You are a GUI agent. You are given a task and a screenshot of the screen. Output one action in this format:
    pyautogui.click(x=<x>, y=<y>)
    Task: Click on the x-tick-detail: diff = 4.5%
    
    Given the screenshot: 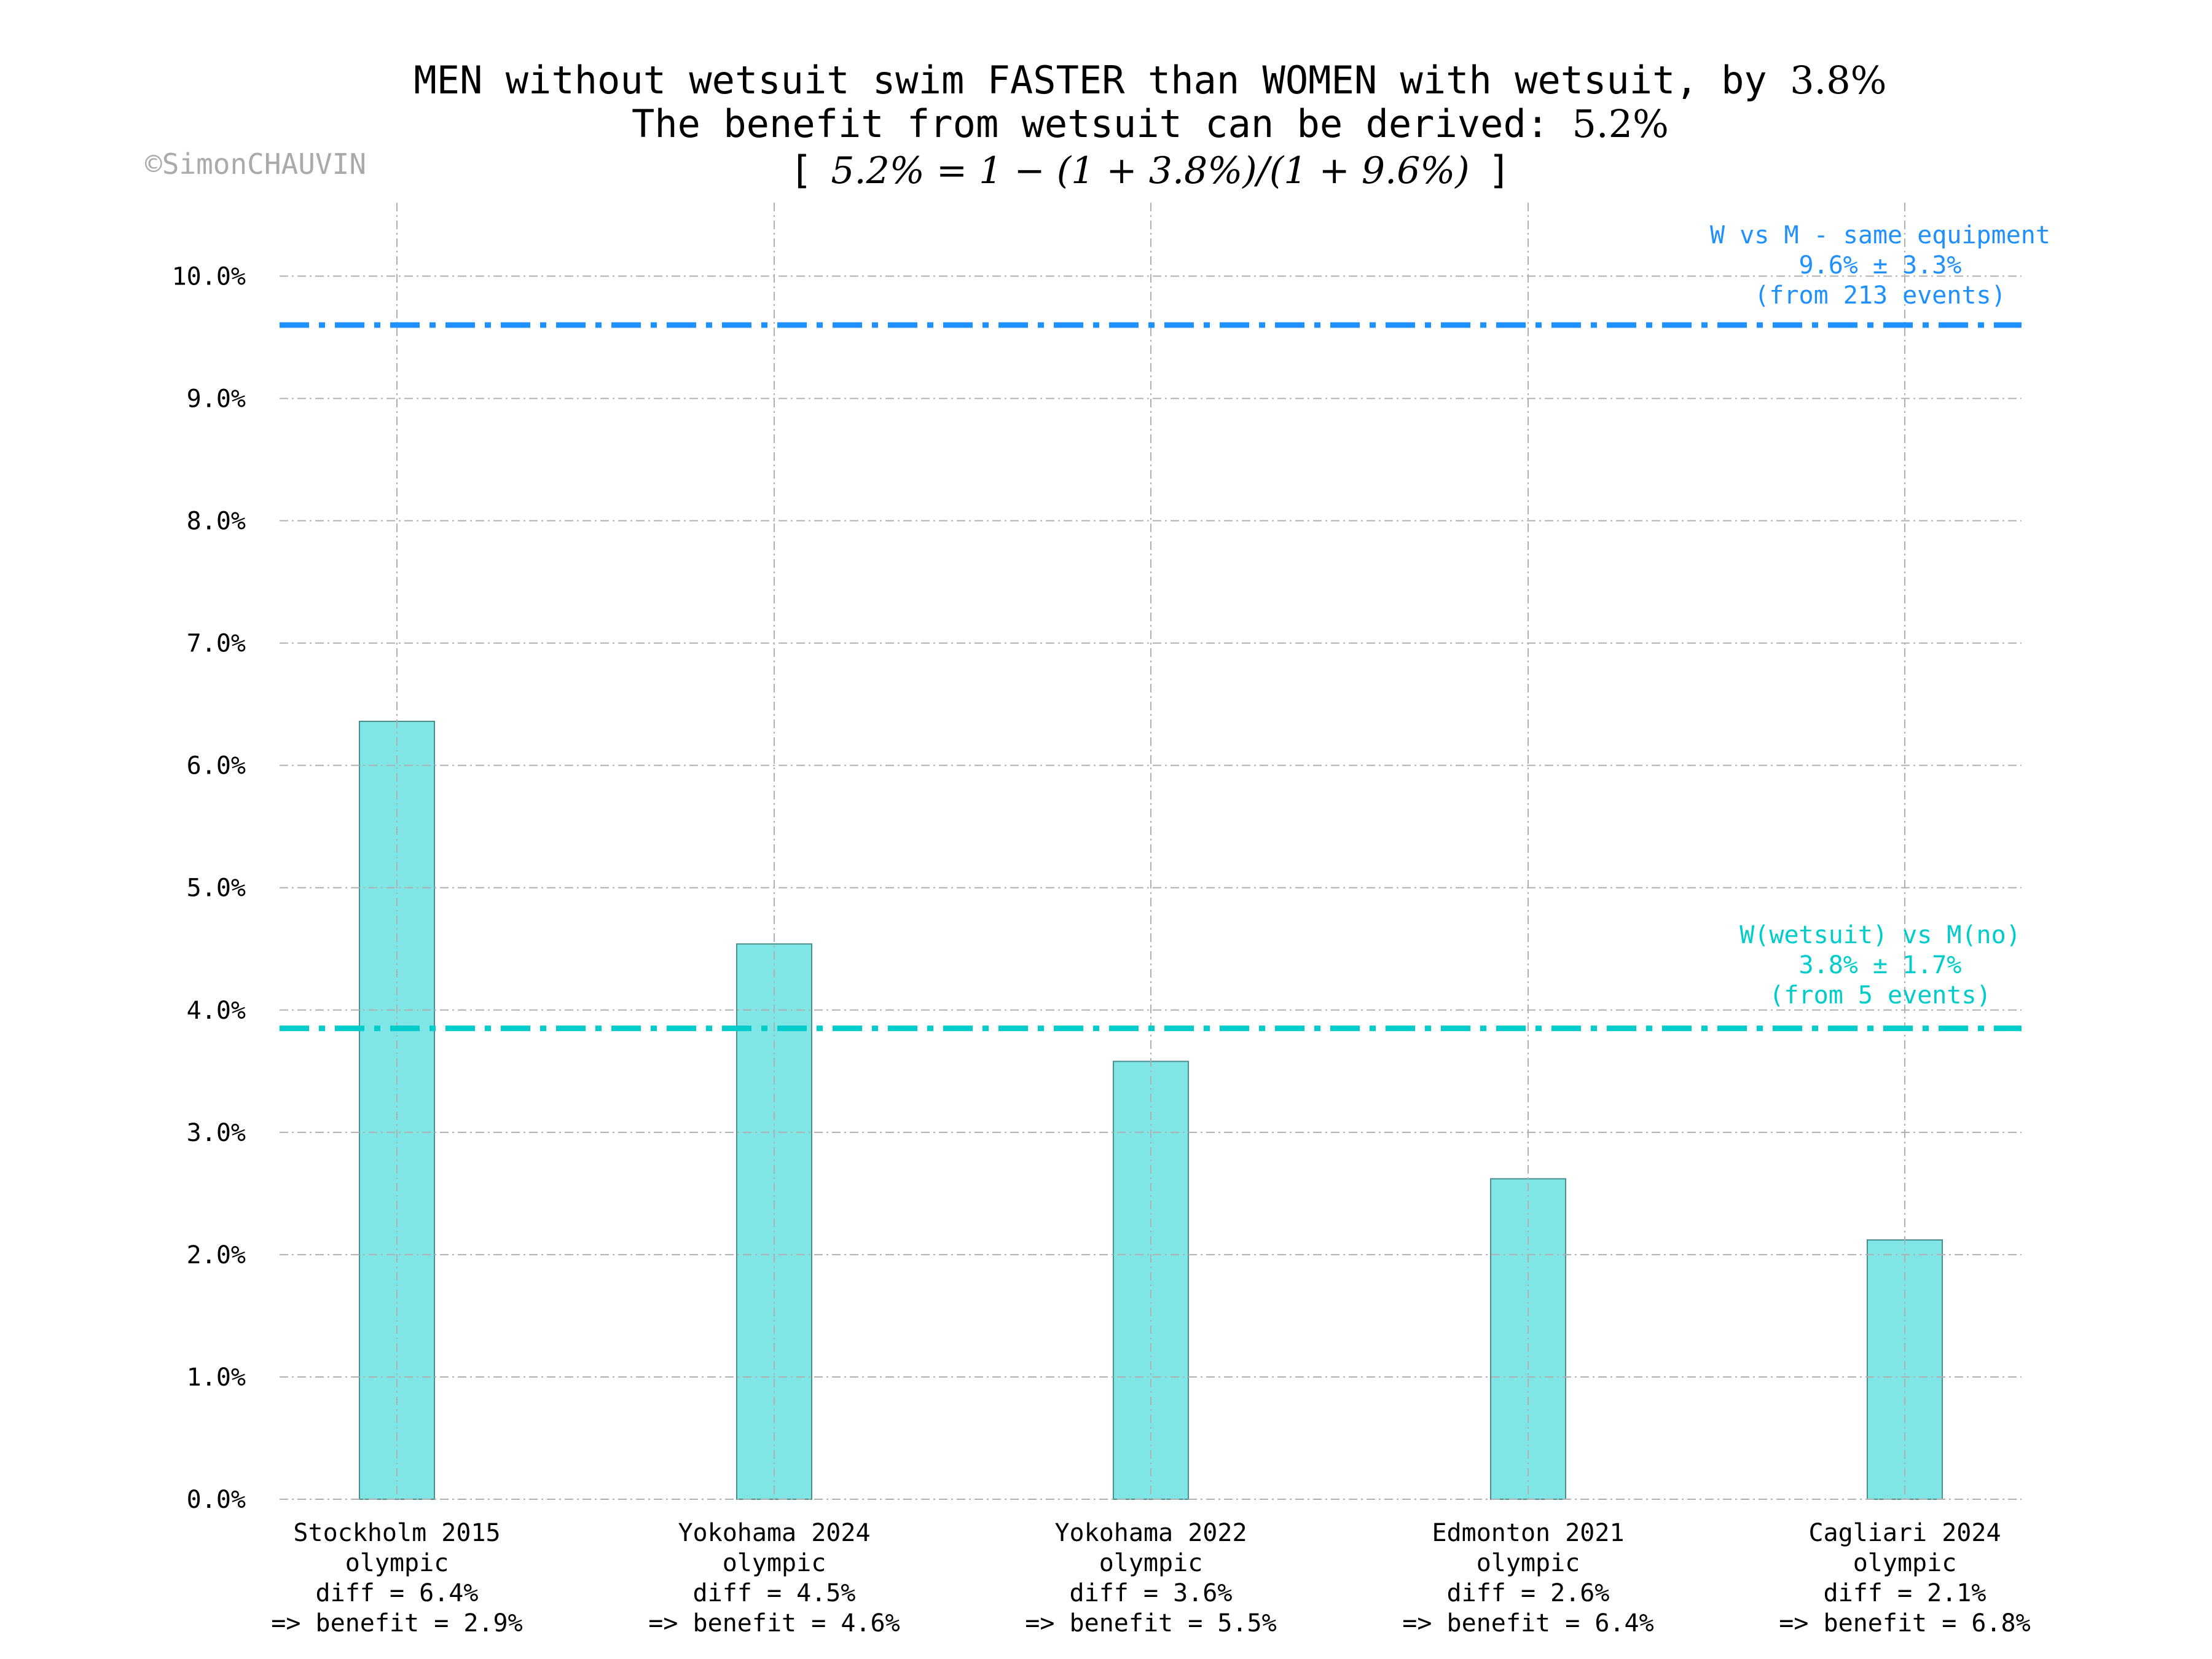 What is the action you would take?
    pyautogui.click(x=774, y=1593)
    